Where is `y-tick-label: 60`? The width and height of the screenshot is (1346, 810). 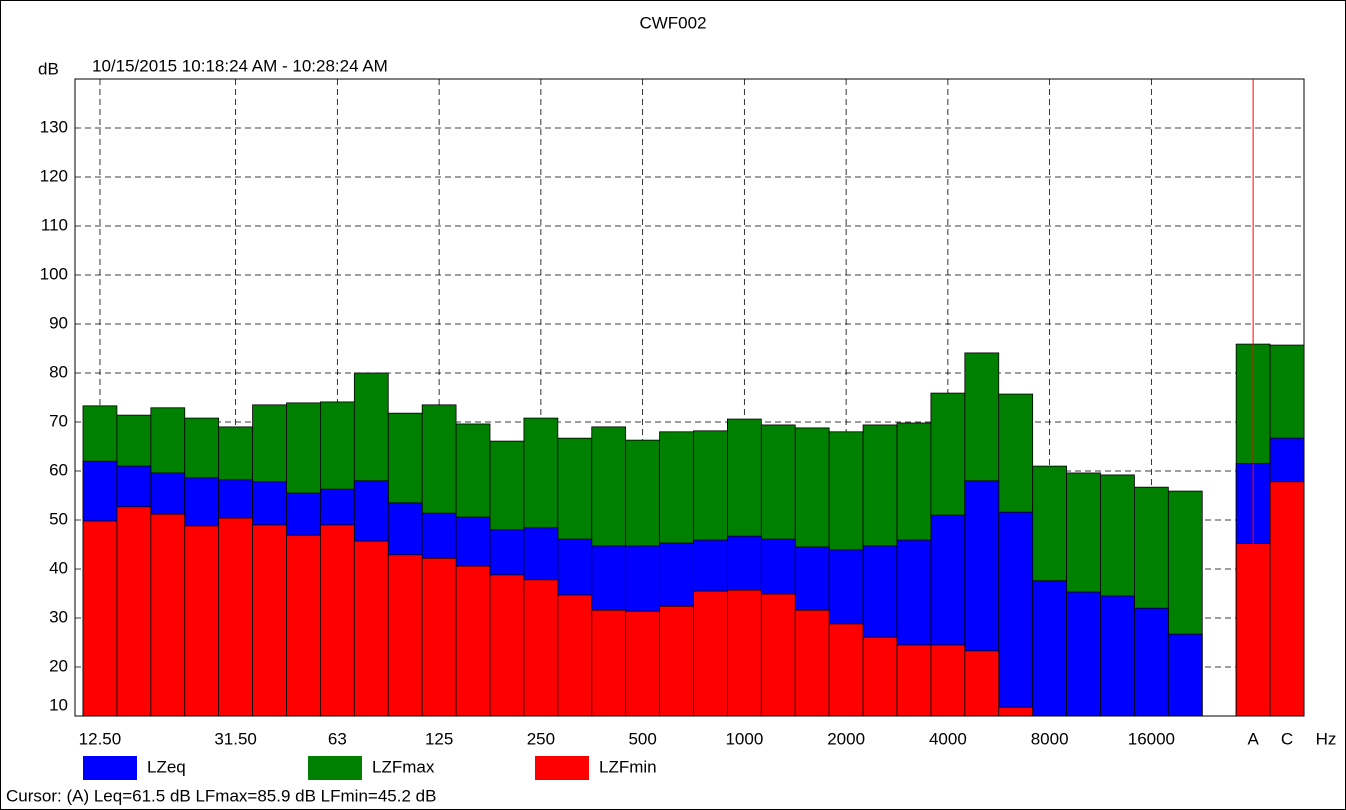 y-tick-label: 60 is located at coordinates (58, 469).